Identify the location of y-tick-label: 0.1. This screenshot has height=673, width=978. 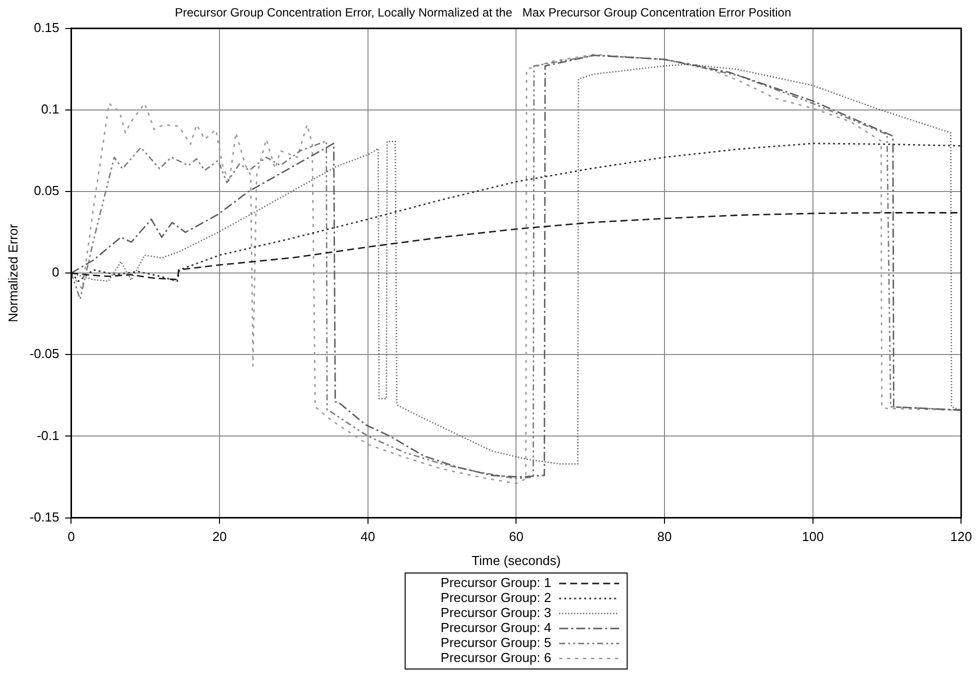
(50, 109).